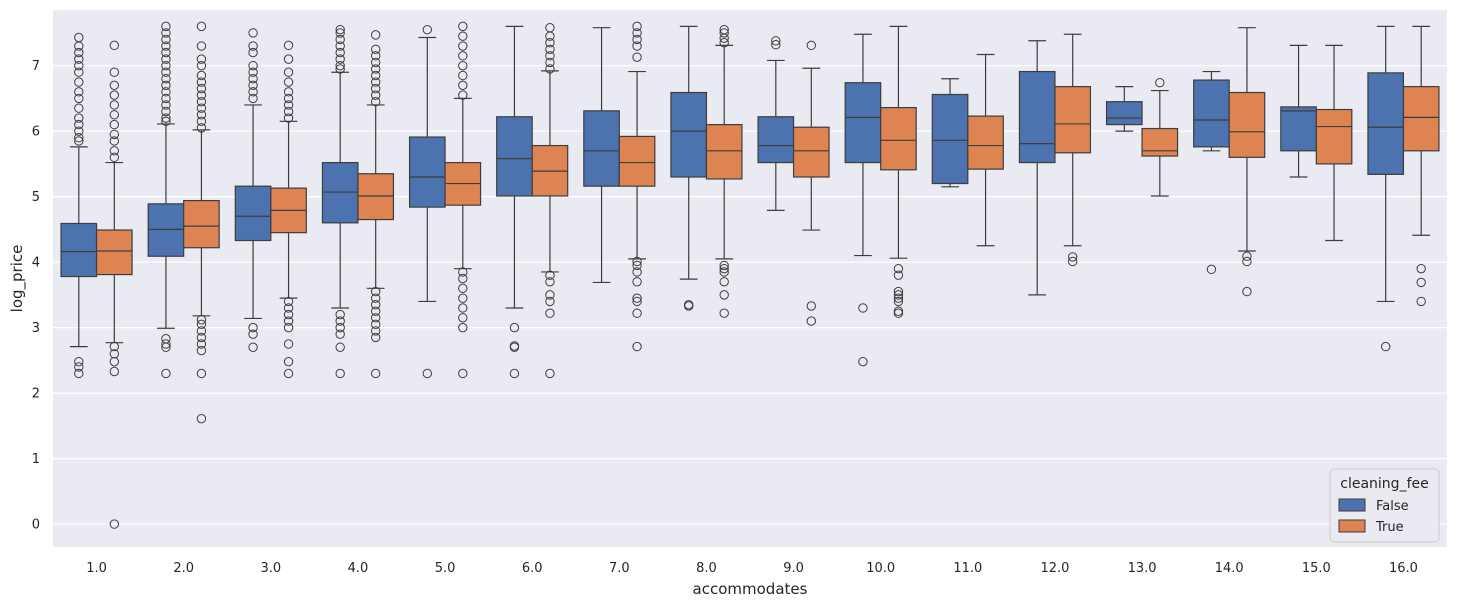 Image resolution: width=1457 pixels, height=606 pixels. I want to click on box-true-7.0-outlier-6, so click(637, 265).